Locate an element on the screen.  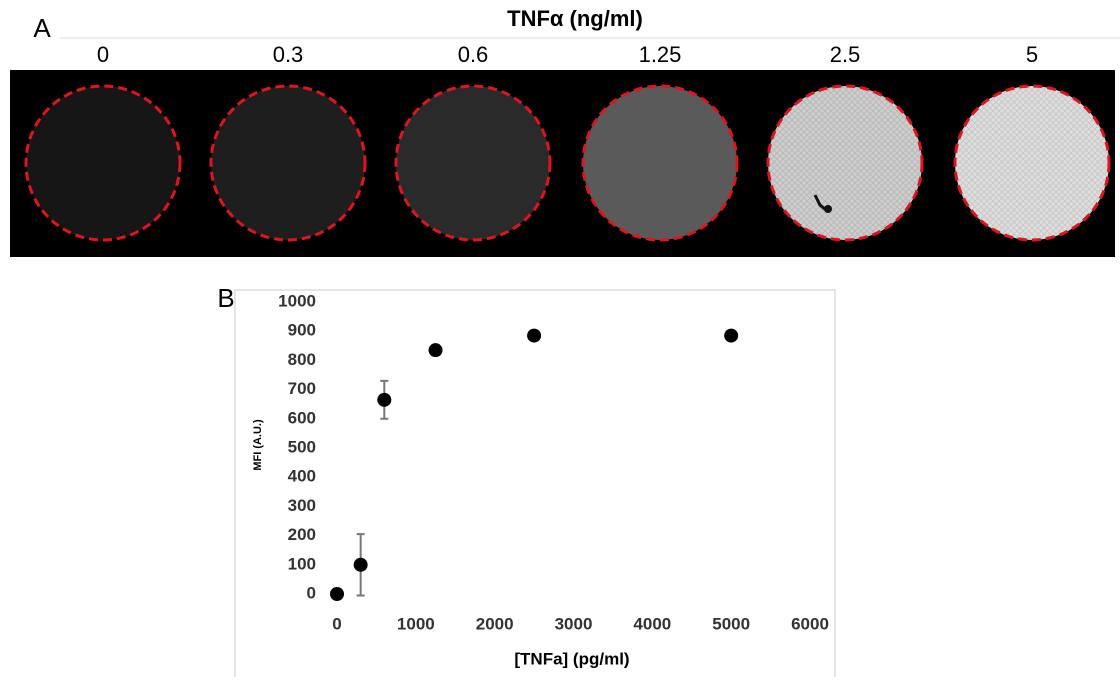
y-tick-label: 100 is located at coordinates (302, 563).